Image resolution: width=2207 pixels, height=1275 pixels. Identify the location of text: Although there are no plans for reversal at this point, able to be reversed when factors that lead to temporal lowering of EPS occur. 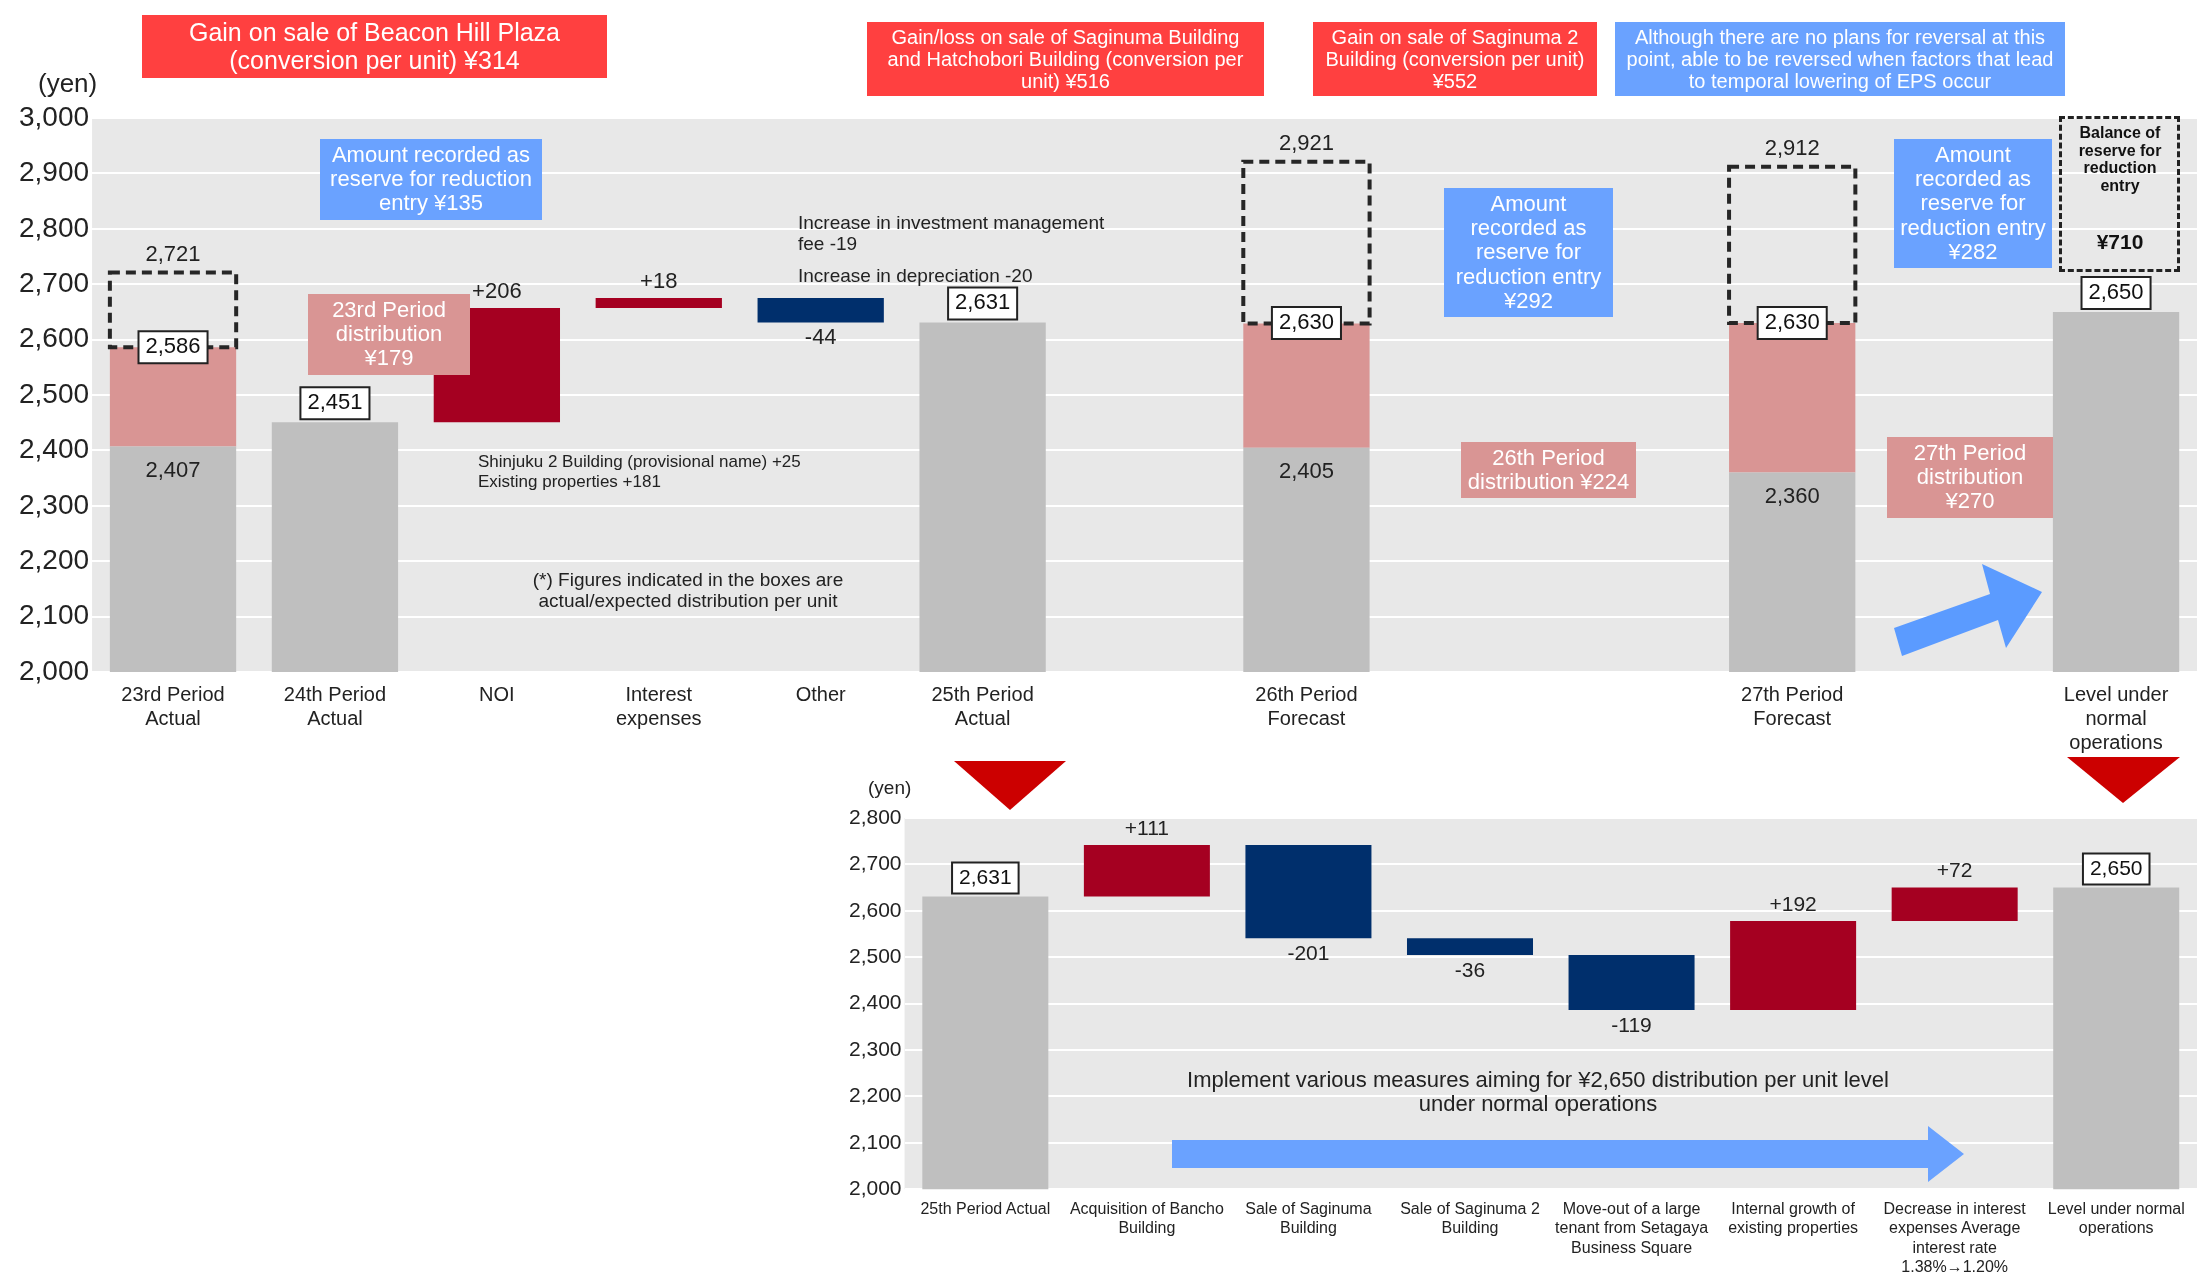
(1840, 59).